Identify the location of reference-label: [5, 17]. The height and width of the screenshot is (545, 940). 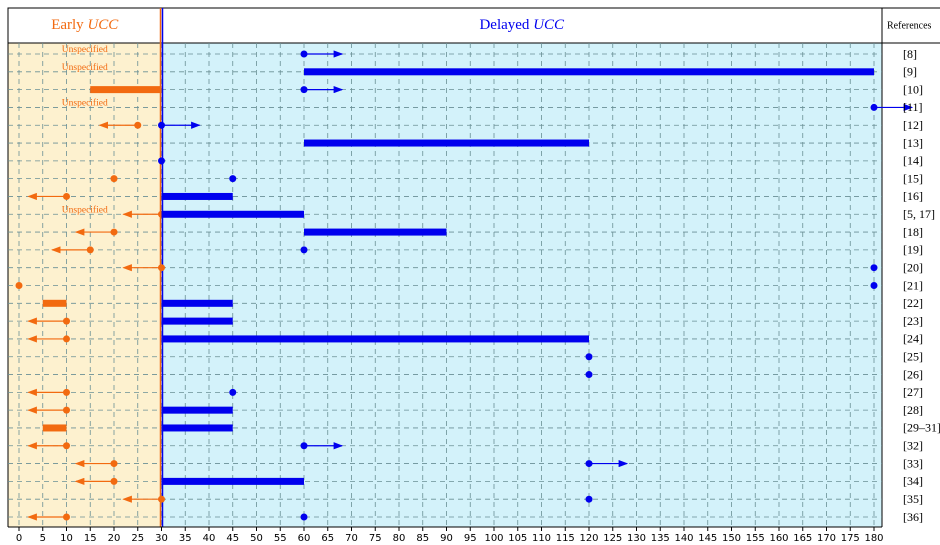
(919, 214).